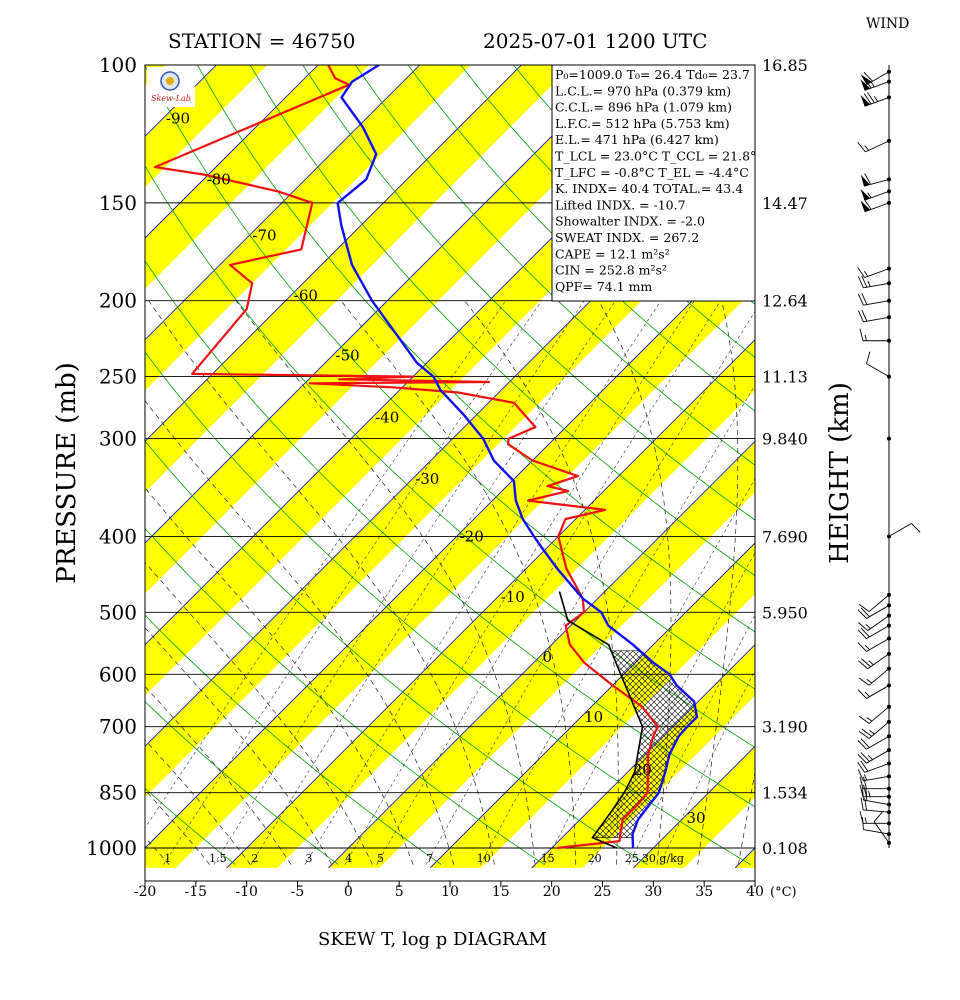 The image size is (960, 1000). I want to click on parcel-line, so click(601, 720).